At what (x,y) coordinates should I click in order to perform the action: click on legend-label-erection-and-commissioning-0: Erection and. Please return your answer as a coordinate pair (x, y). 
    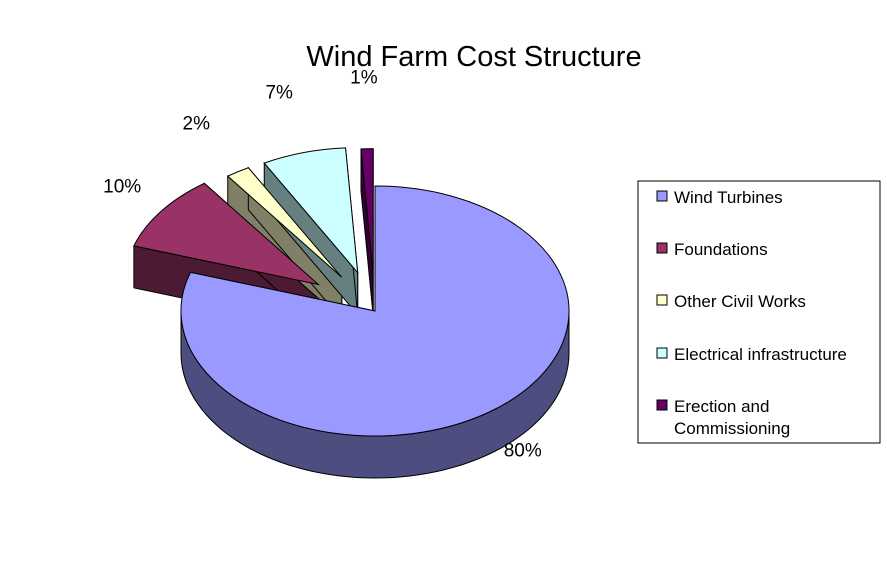
    Looking at the image, I should click on (721, 406).